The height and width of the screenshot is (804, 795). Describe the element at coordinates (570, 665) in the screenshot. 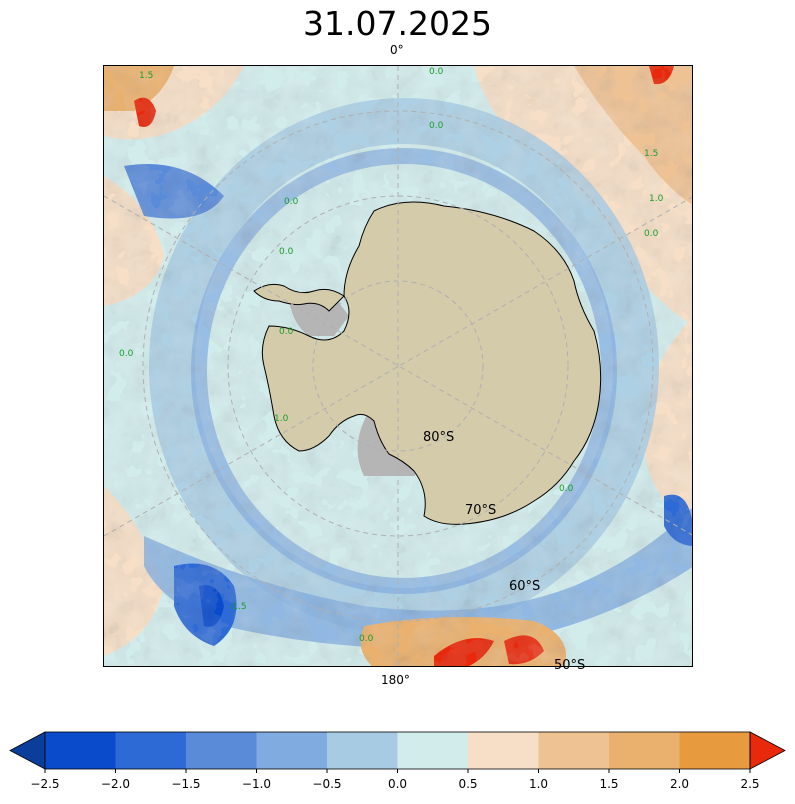

I see `lat-label-50s: 50°S` at that location.